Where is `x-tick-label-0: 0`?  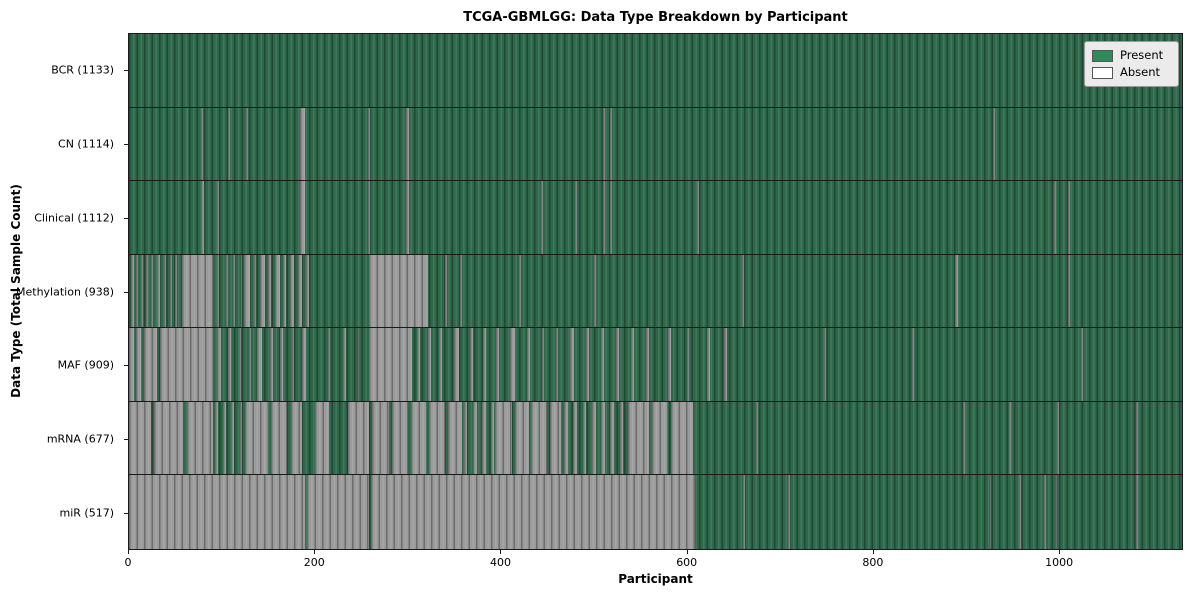 x-tick-label-0: 0 is located at coordinates (128, 562).